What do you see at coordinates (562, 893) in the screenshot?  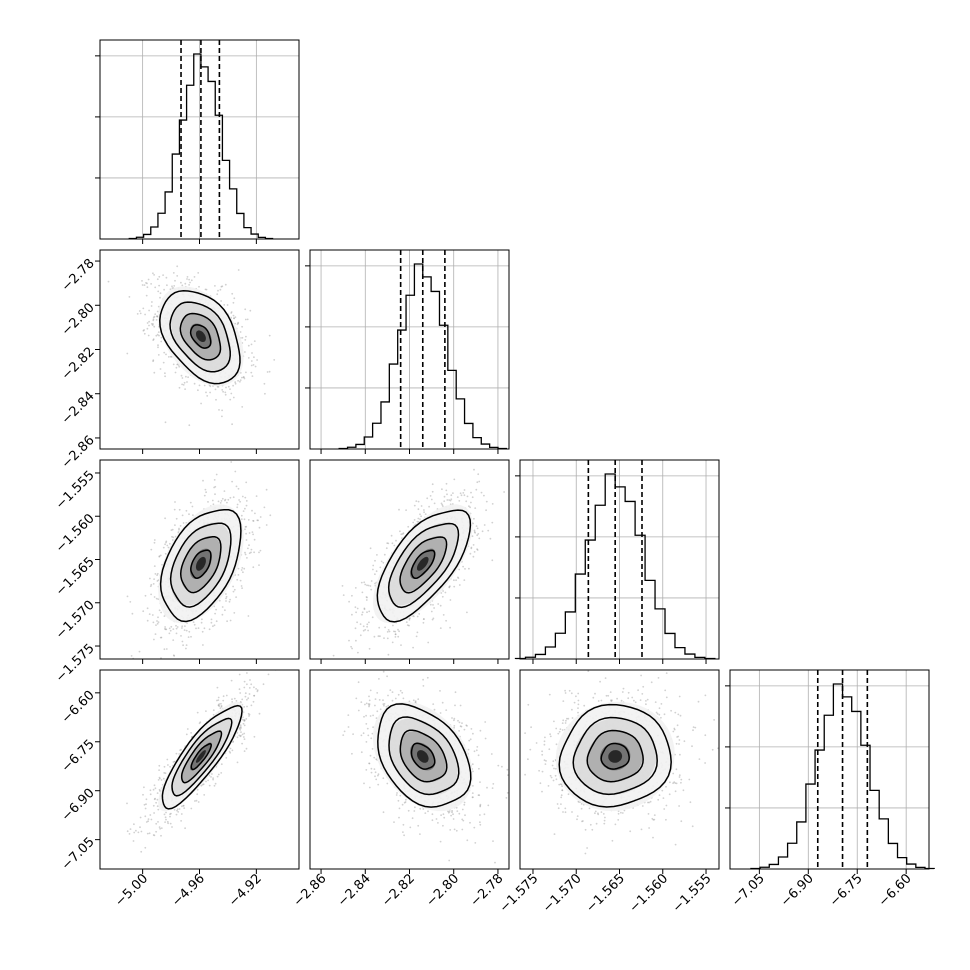 I see `xtick-label-2-1: −1.570` at bounding box center [562, 893].